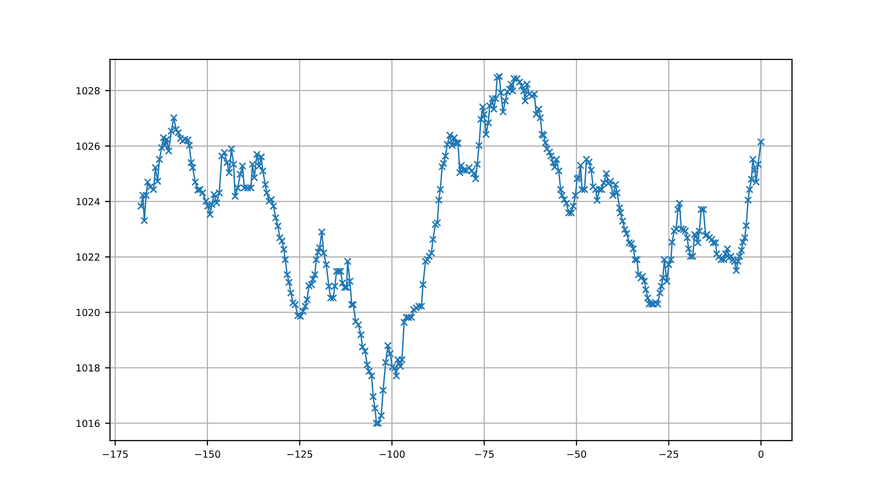 Image resolution: width=880 pixels, height=495 pixels. I want to click on x-tick-label: −50, so click(576, 454).